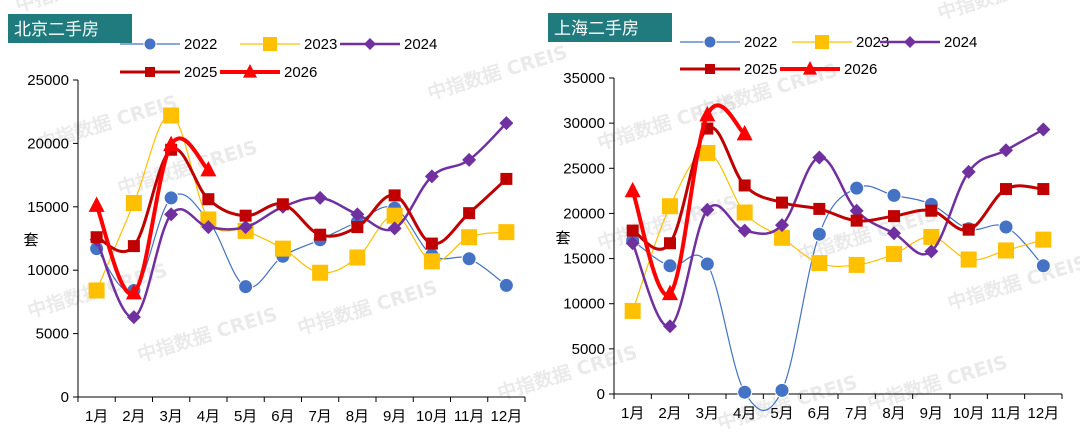  What do you see at coordinates (872, 42) in the screenshot?
I see `legend-label: 2023` at bounding box center [872, 42].